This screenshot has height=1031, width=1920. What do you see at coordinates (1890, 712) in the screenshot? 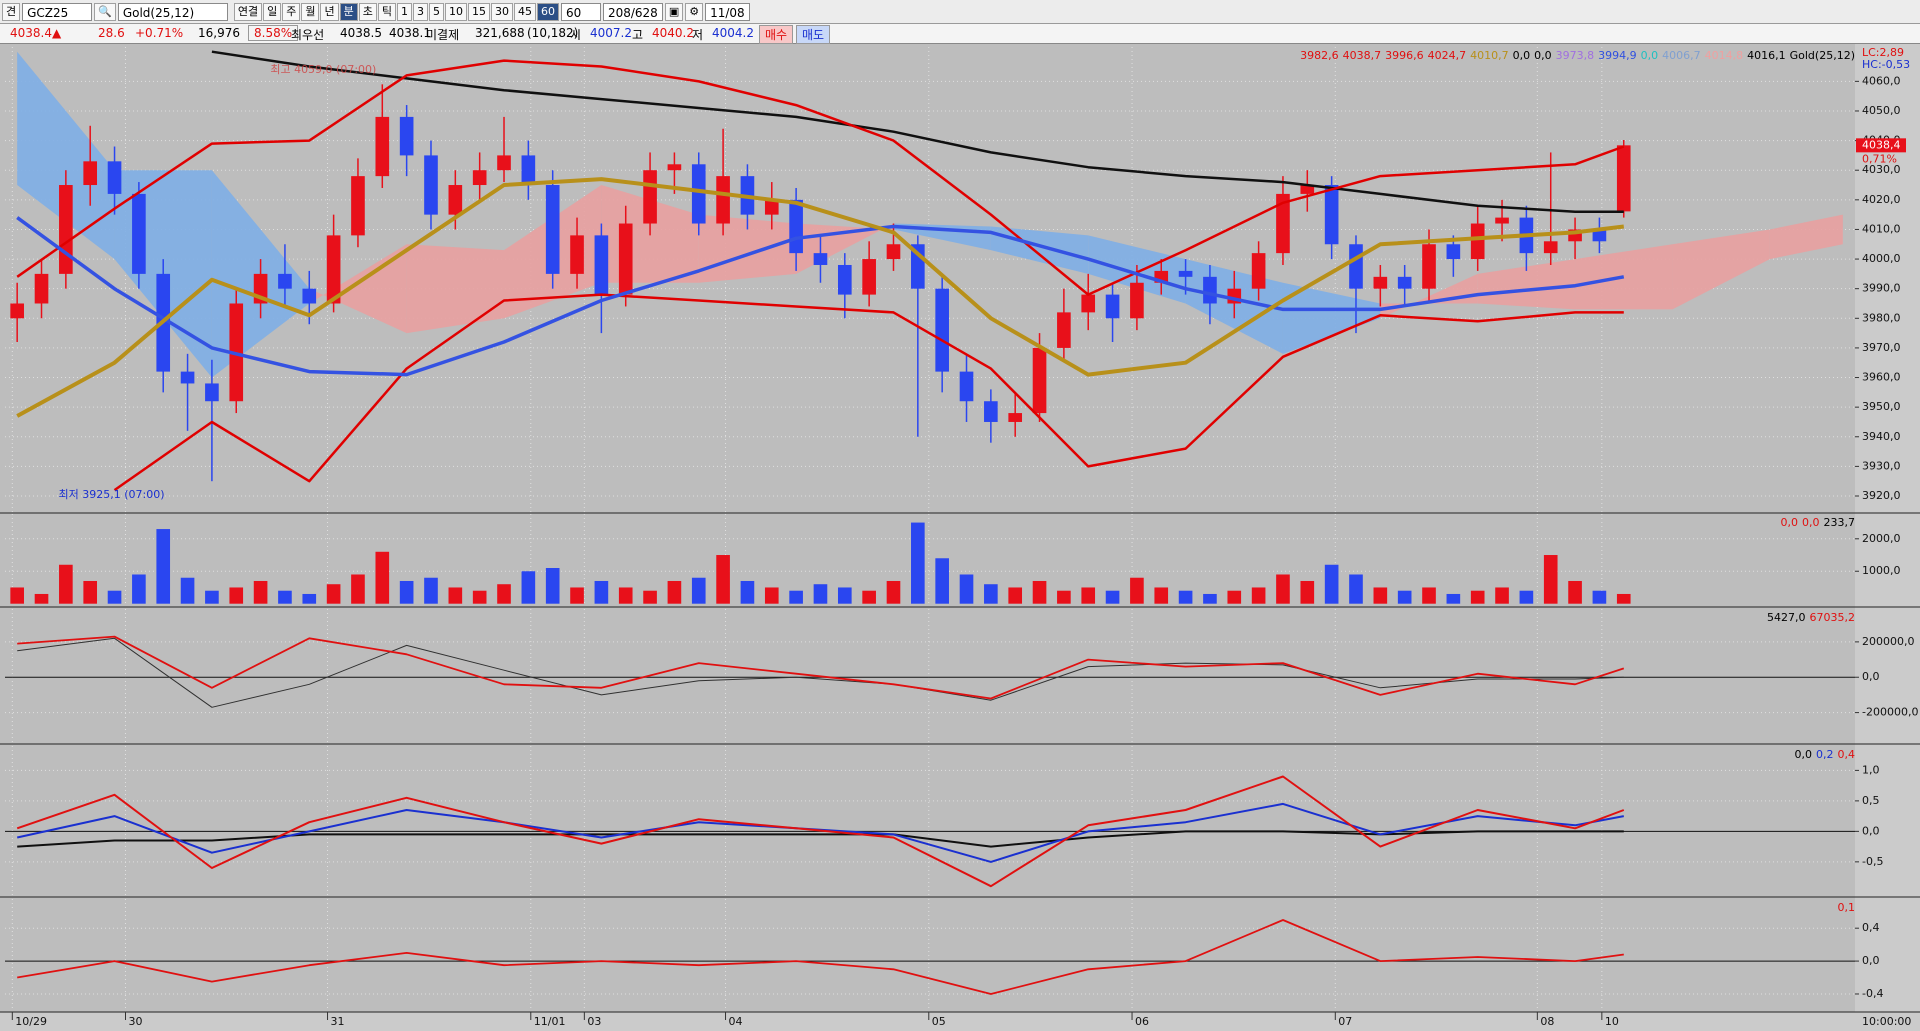
I see `y-tick-label: -200000,0` at bounding box center [1890, 712].